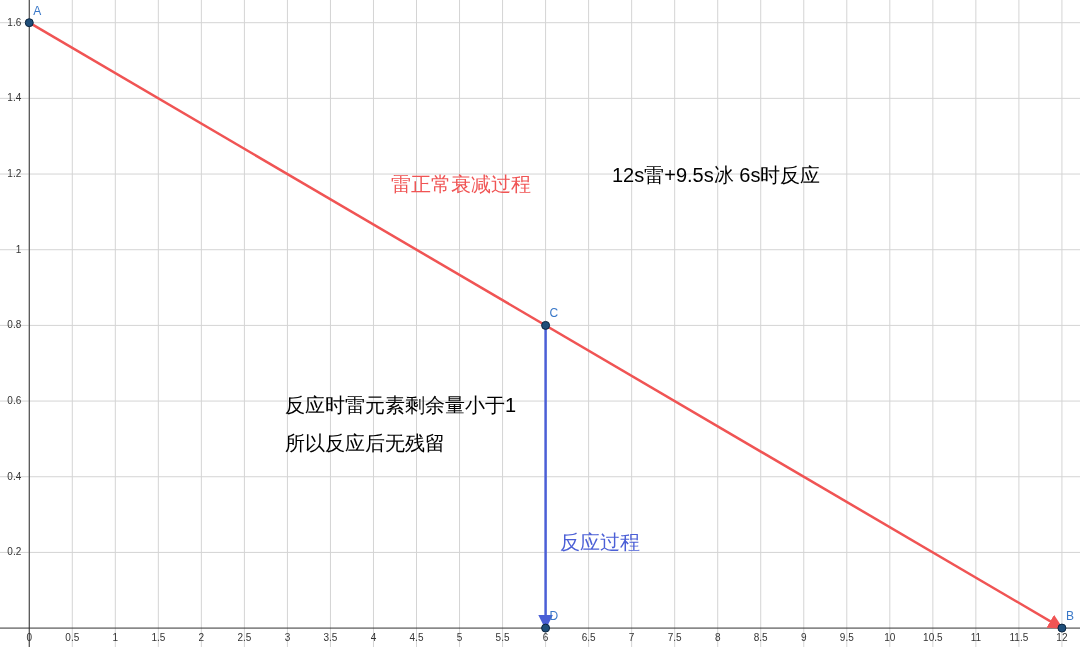 This screenshot has width=1080, height=647. Describe the element at coordinates (554, 313) in the screenshot. I see `annotation: C` at that location.